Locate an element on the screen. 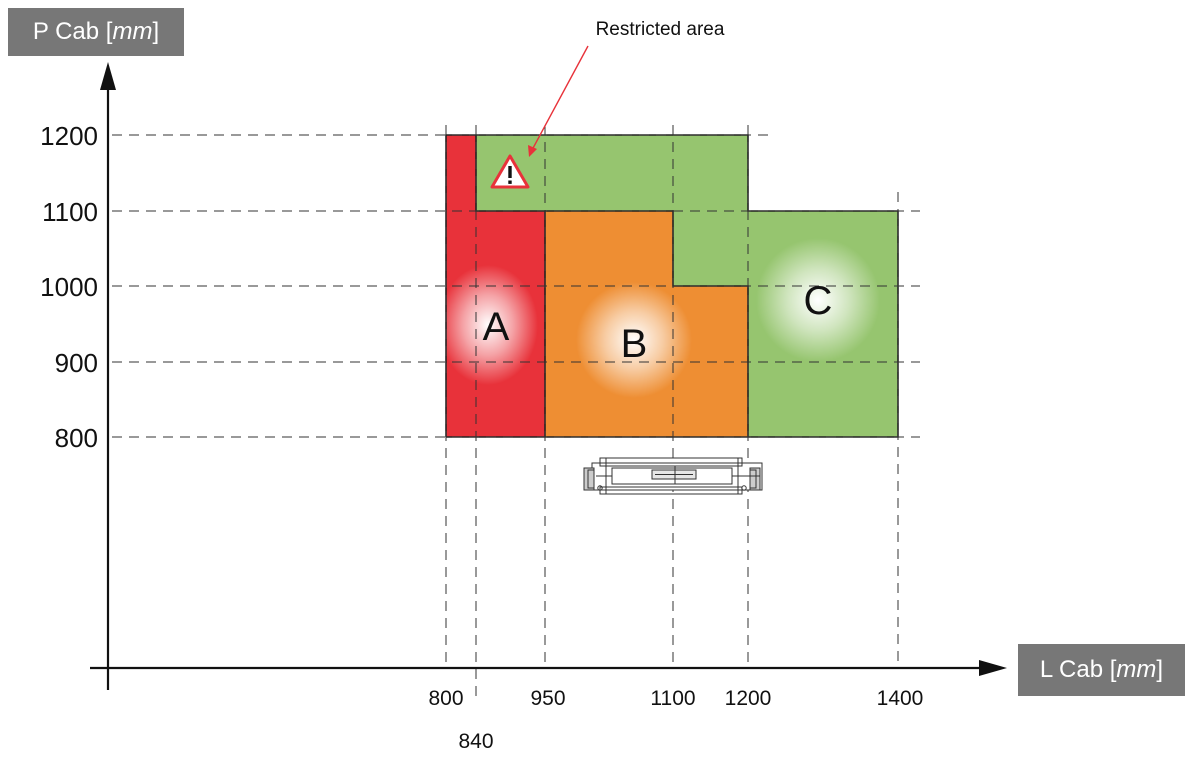  callout-arrow-head is located at coordinates (532, 151).